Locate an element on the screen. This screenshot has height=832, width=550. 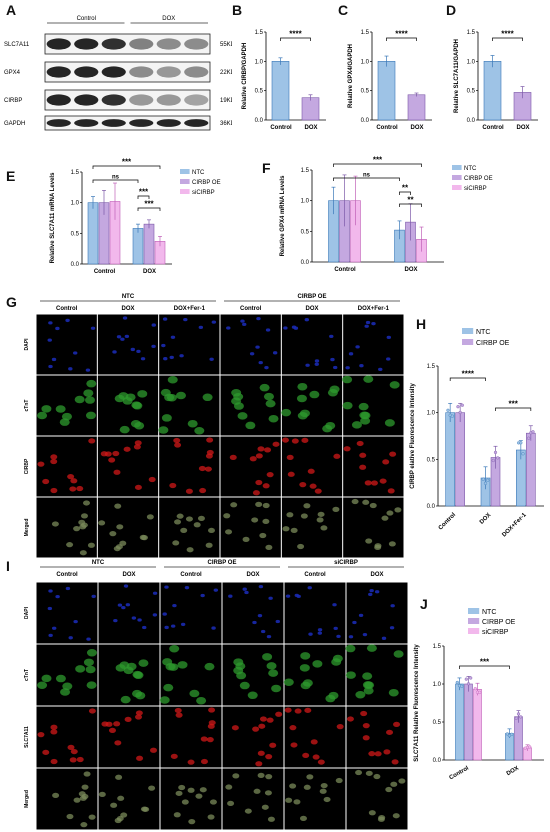
grid-group-label: NTC is located at coordinates (98, 563).